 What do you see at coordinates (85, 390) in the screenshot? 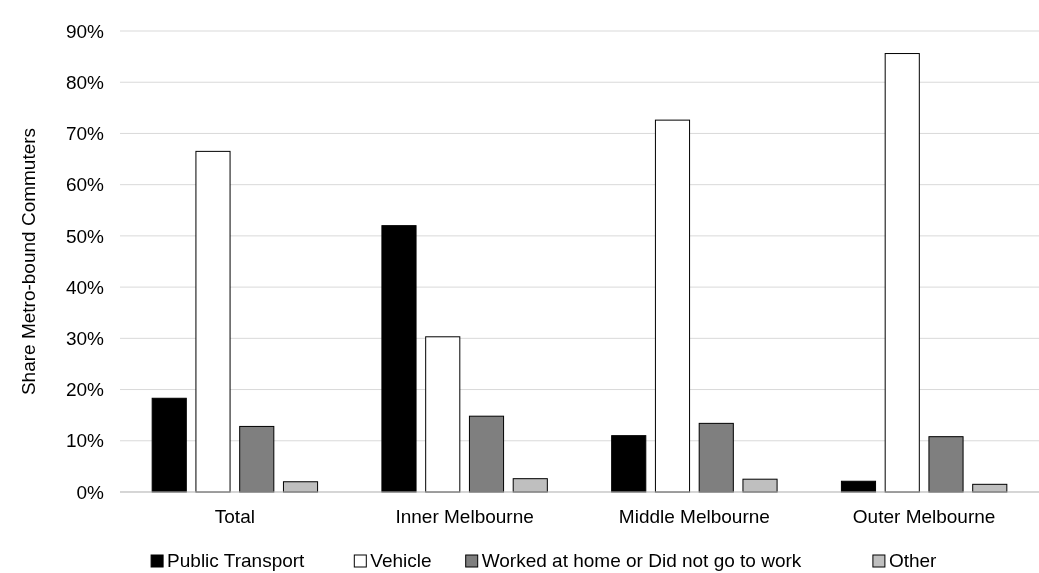
I see `y-tick-label: 20%` at bounding box center [85, 390].